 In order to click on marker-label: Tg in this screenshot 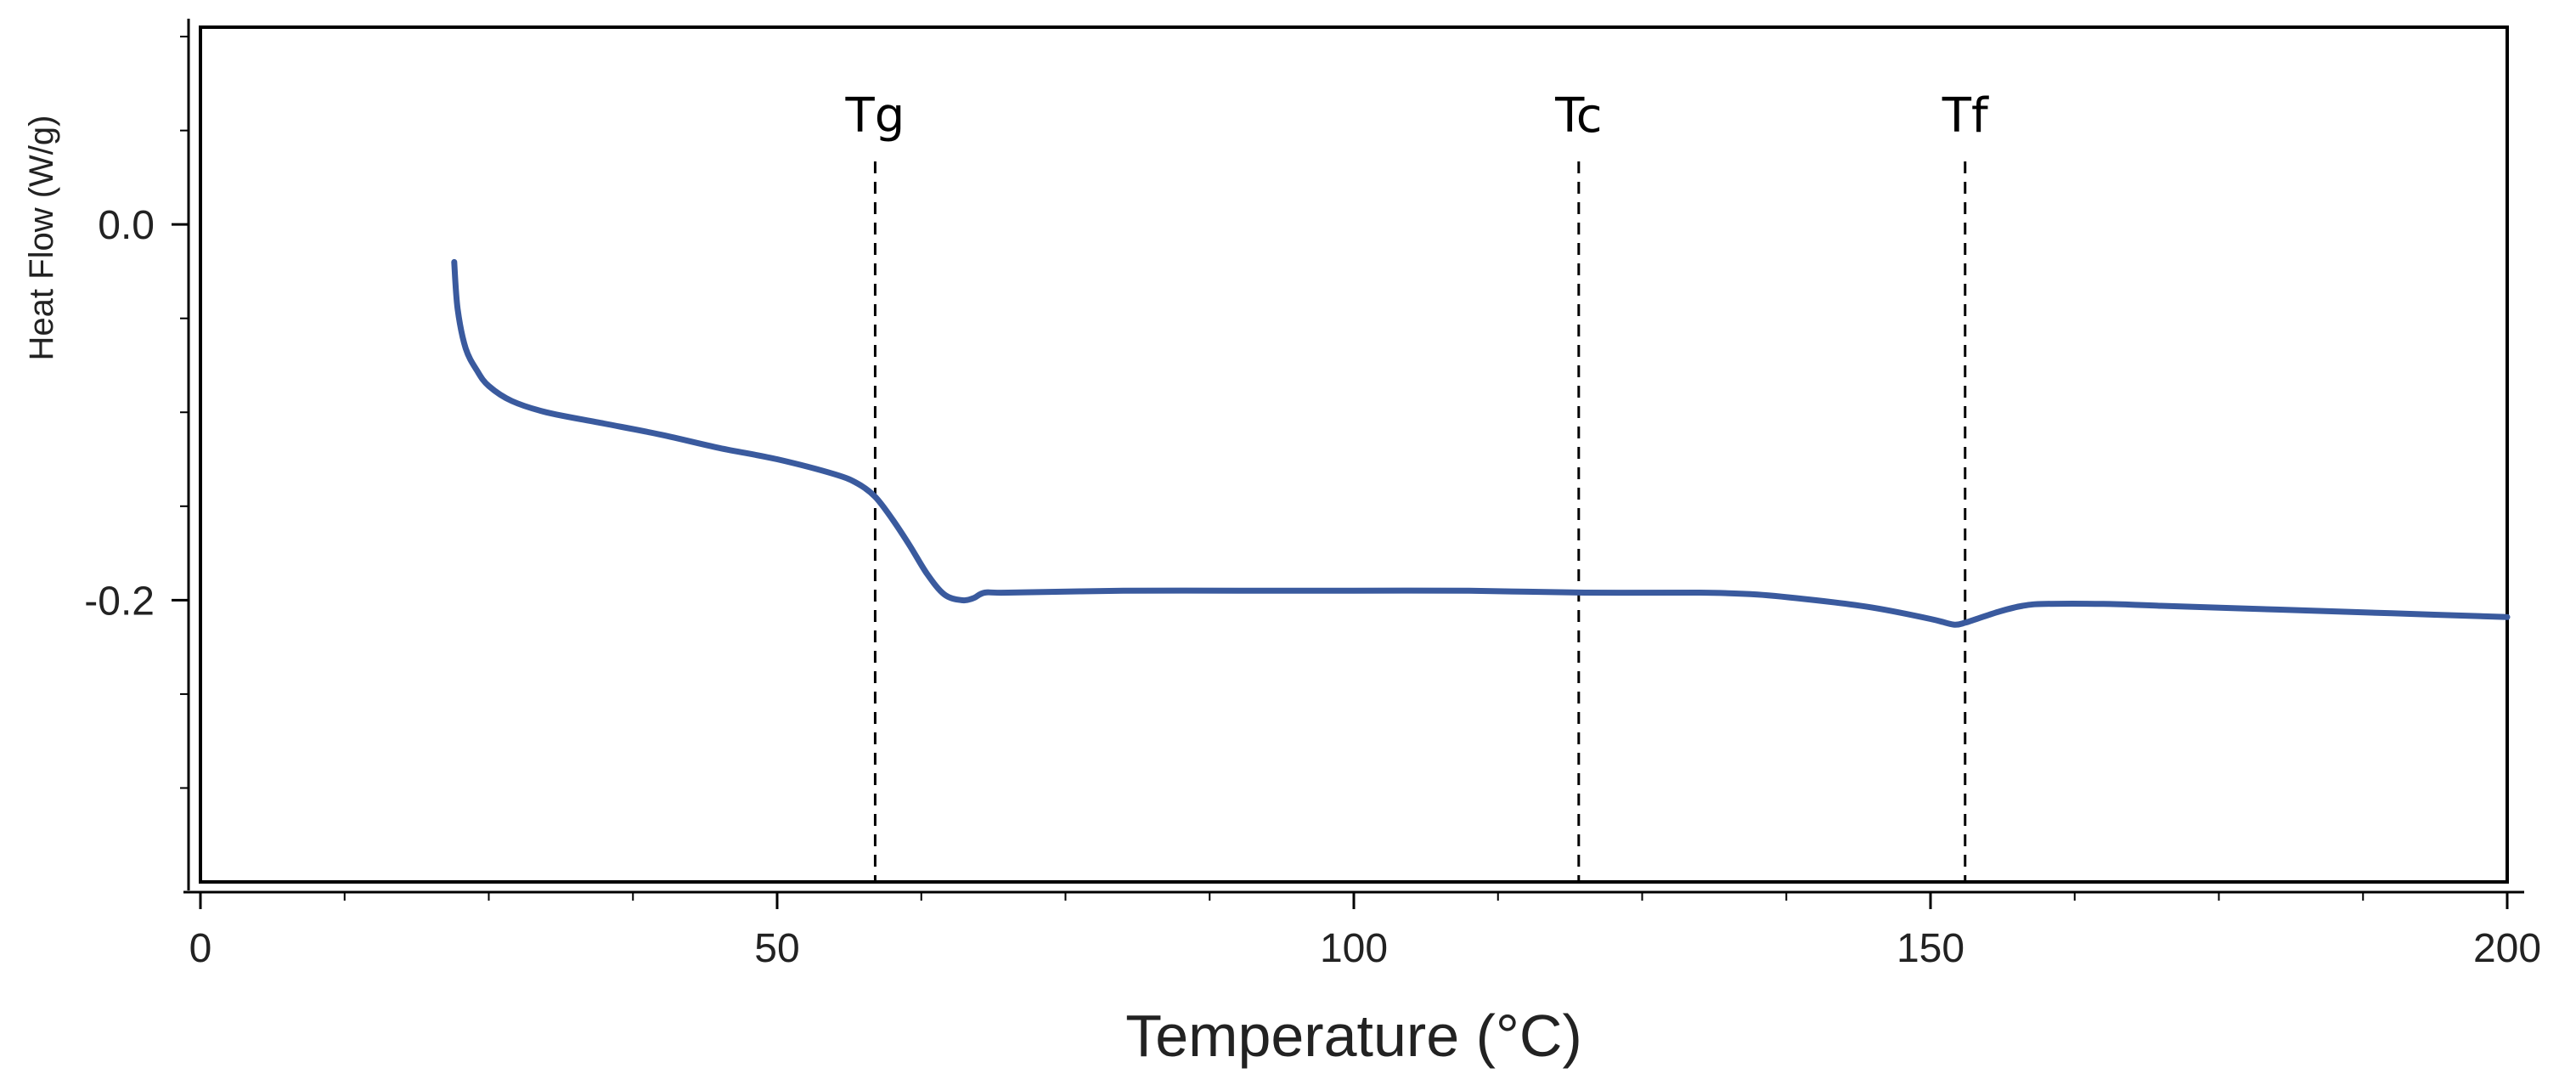, I will do `click(875, 116)`.